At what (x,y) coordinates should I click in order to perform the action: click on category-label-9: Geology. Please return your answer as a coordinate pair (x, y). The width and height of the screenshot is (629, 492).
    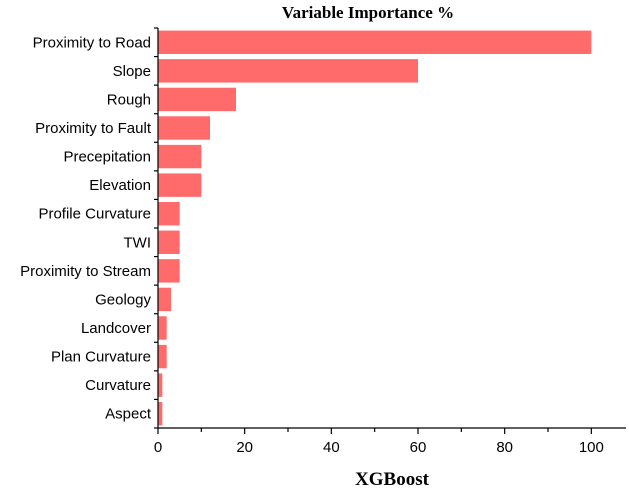
    Looking at the image, I should click on (123, 299).